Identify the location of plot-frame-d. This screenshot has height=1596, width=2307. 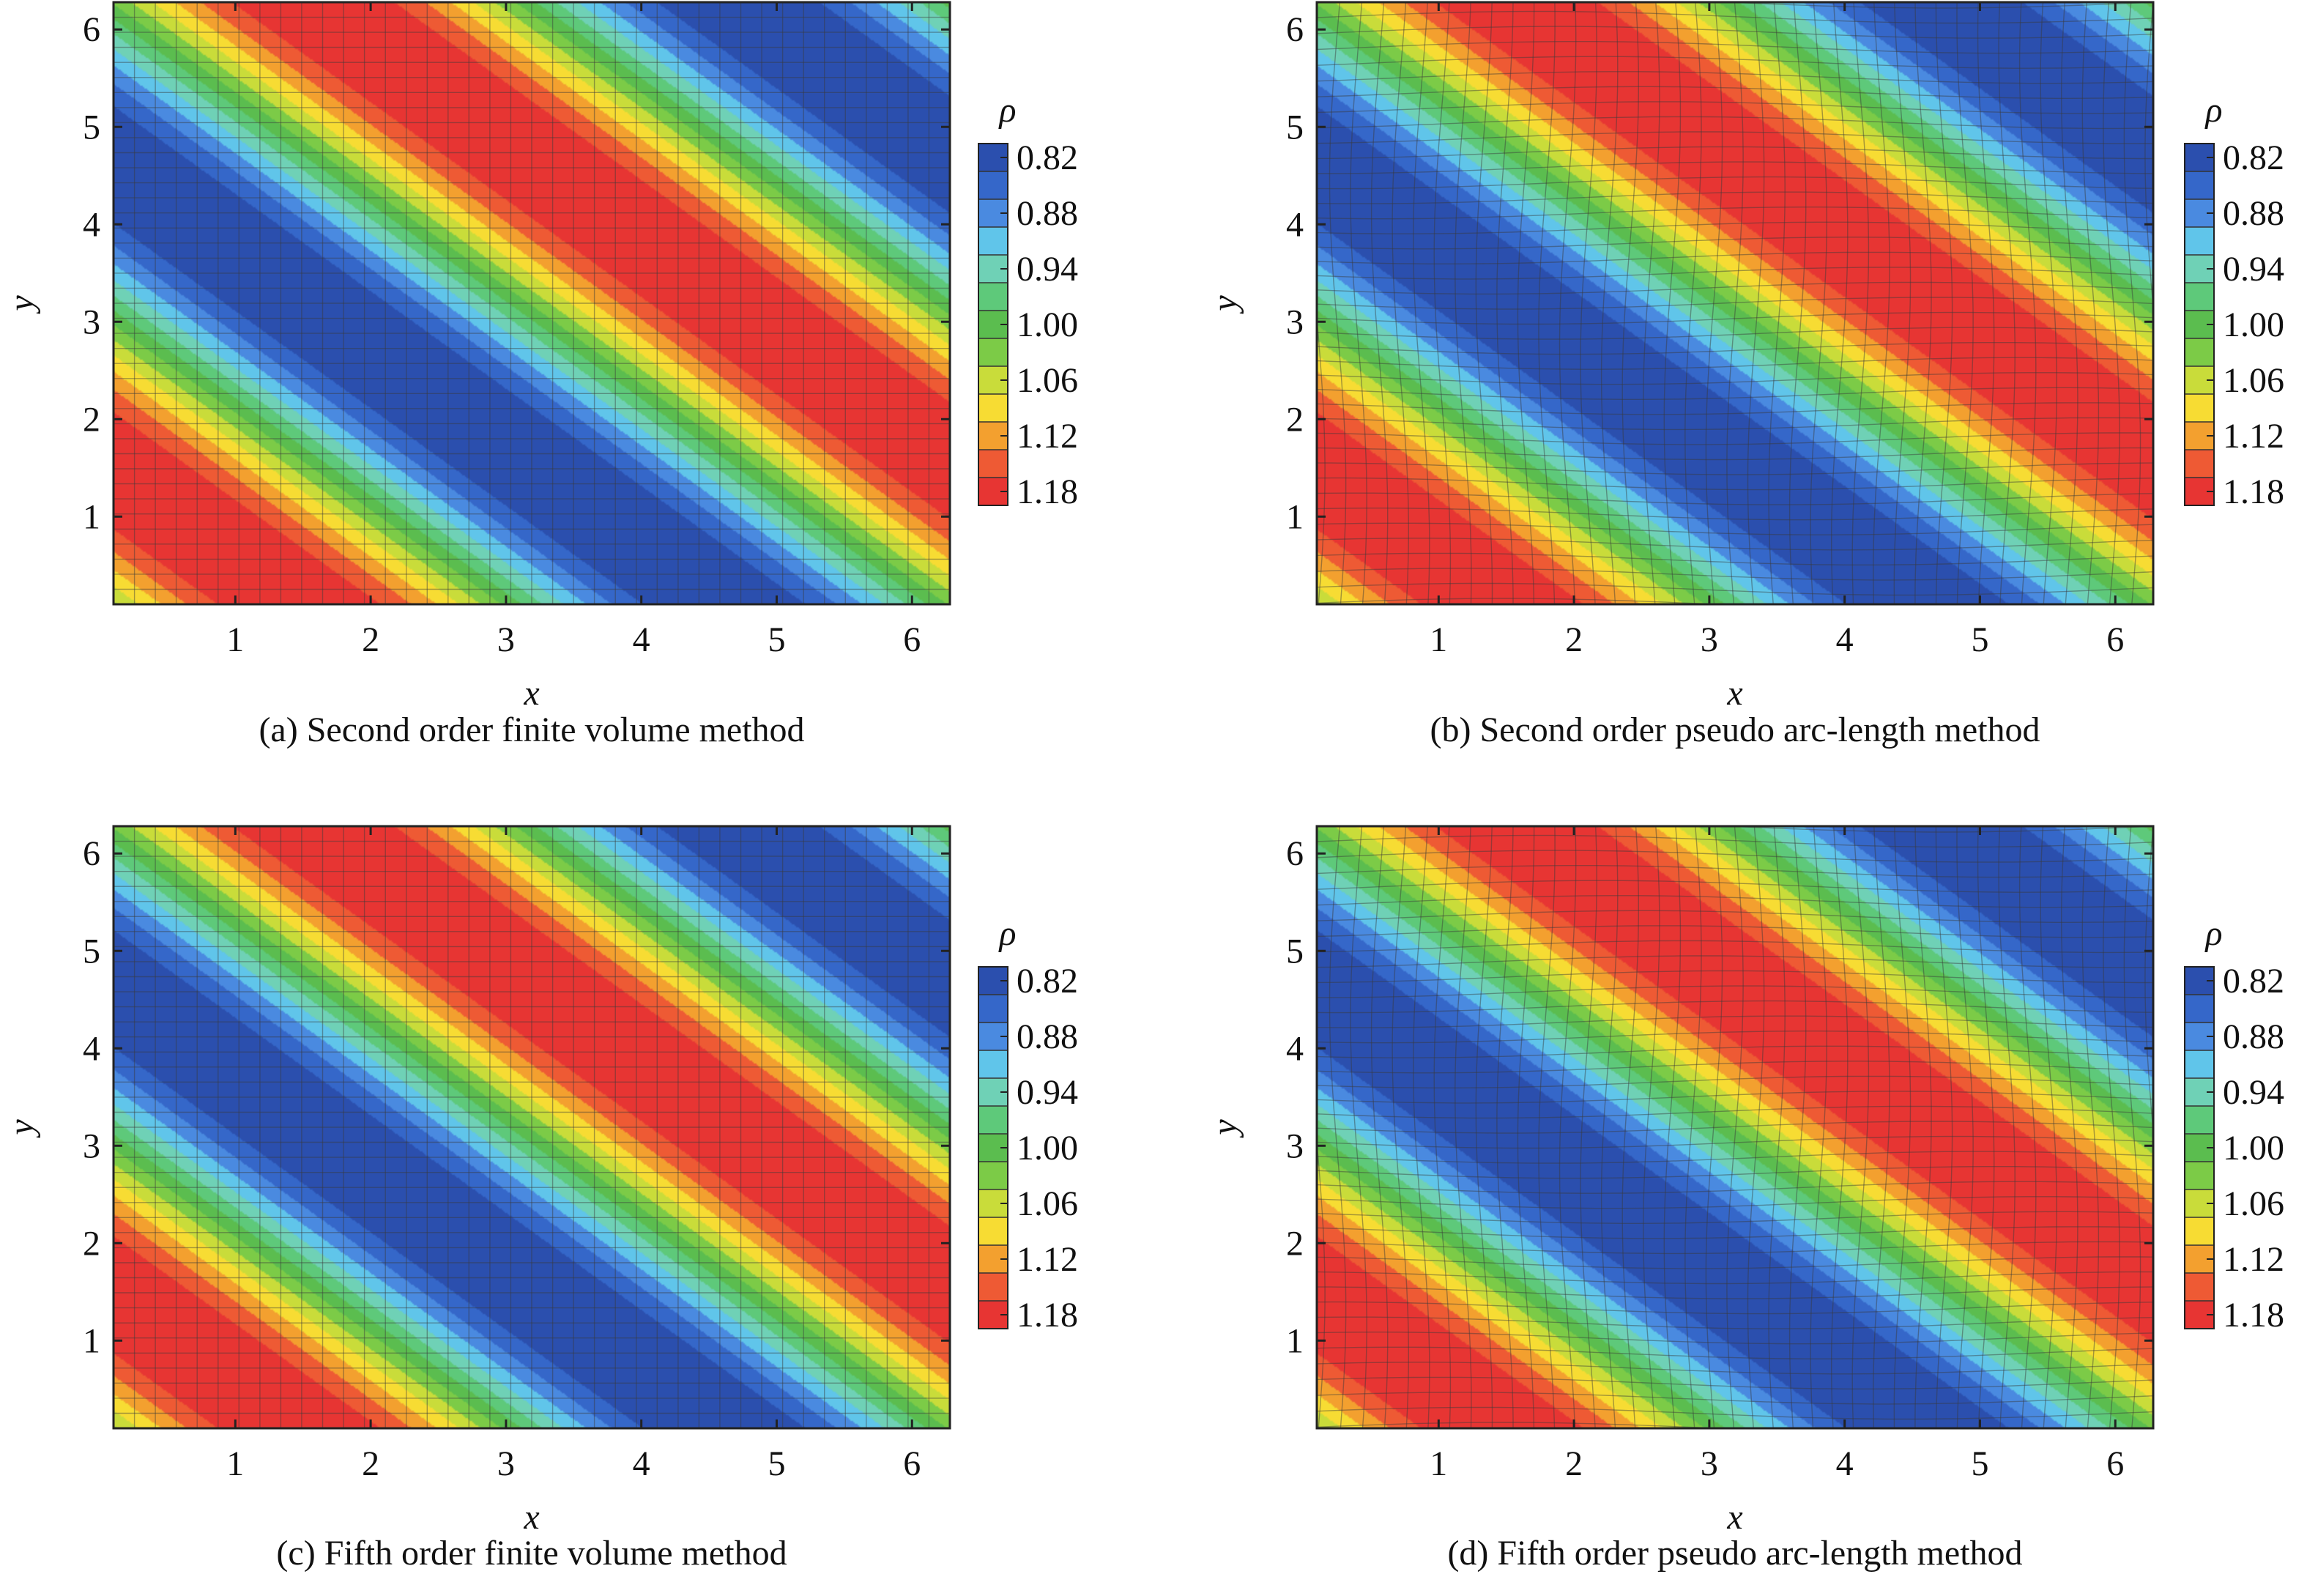
(1735, 1128).